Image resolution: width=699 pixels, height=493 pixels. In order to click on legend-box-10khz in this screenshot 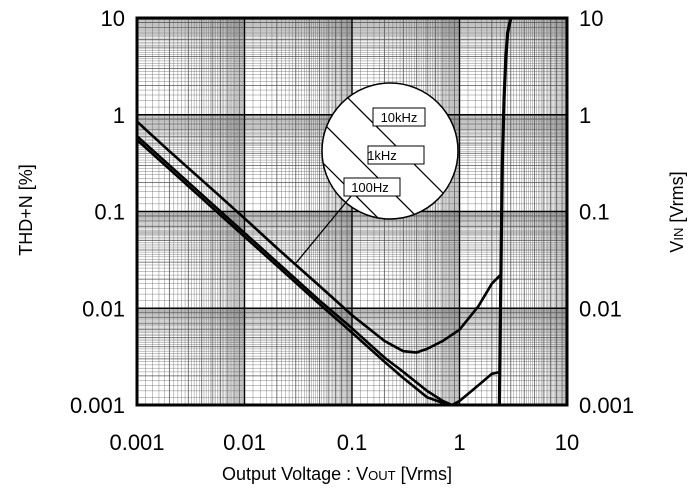, I will do `click(399, 117)`.